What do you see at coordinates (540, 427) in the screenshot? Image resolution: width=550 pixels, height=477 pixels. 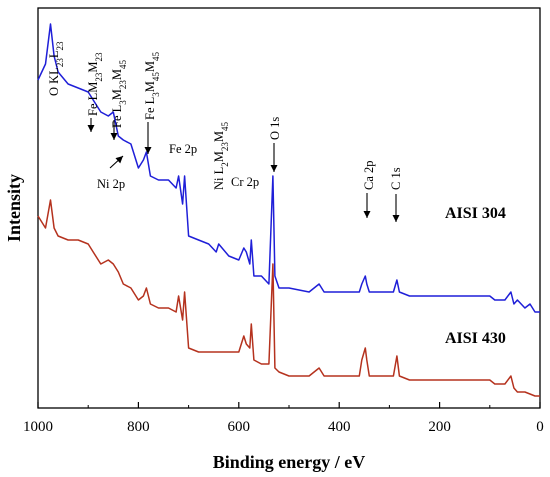 I see `x-tick-label: 0` at bounding box center [540, 427].